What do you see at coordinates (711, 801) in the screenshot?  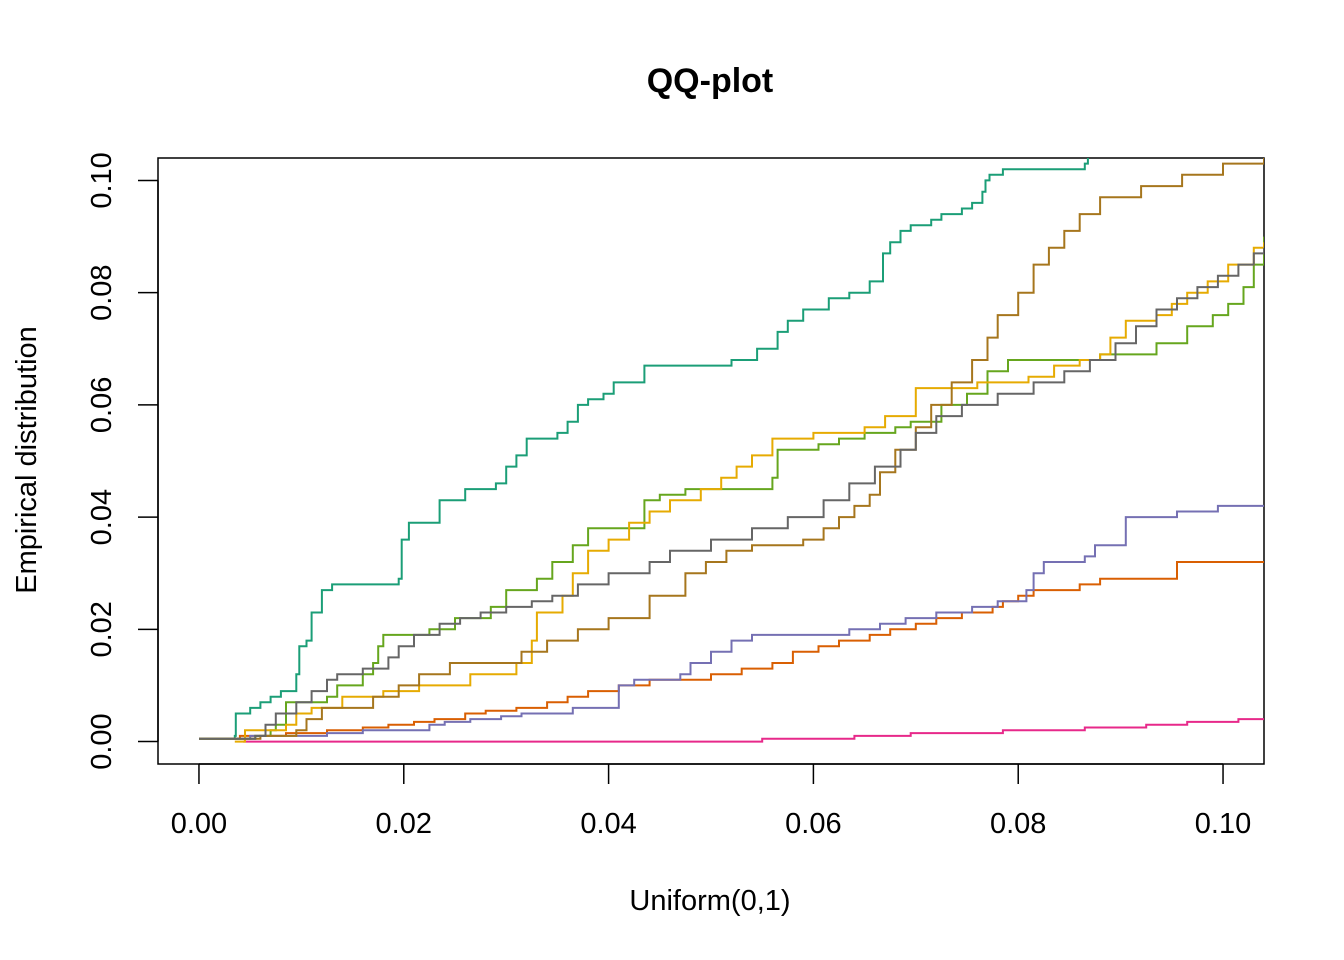 I see `x-axis: 0.00 0.02 0.04 0.06 0.08 0.10` at bounding box center [711, 801].